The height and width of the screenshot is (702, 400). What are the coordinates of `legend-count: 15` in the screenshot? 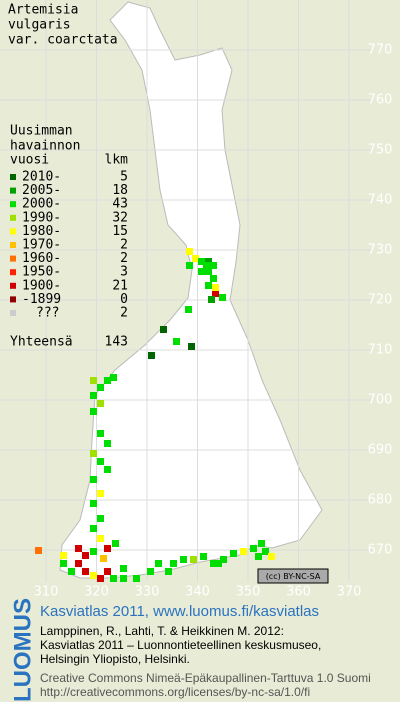 It's located at (120, 231).